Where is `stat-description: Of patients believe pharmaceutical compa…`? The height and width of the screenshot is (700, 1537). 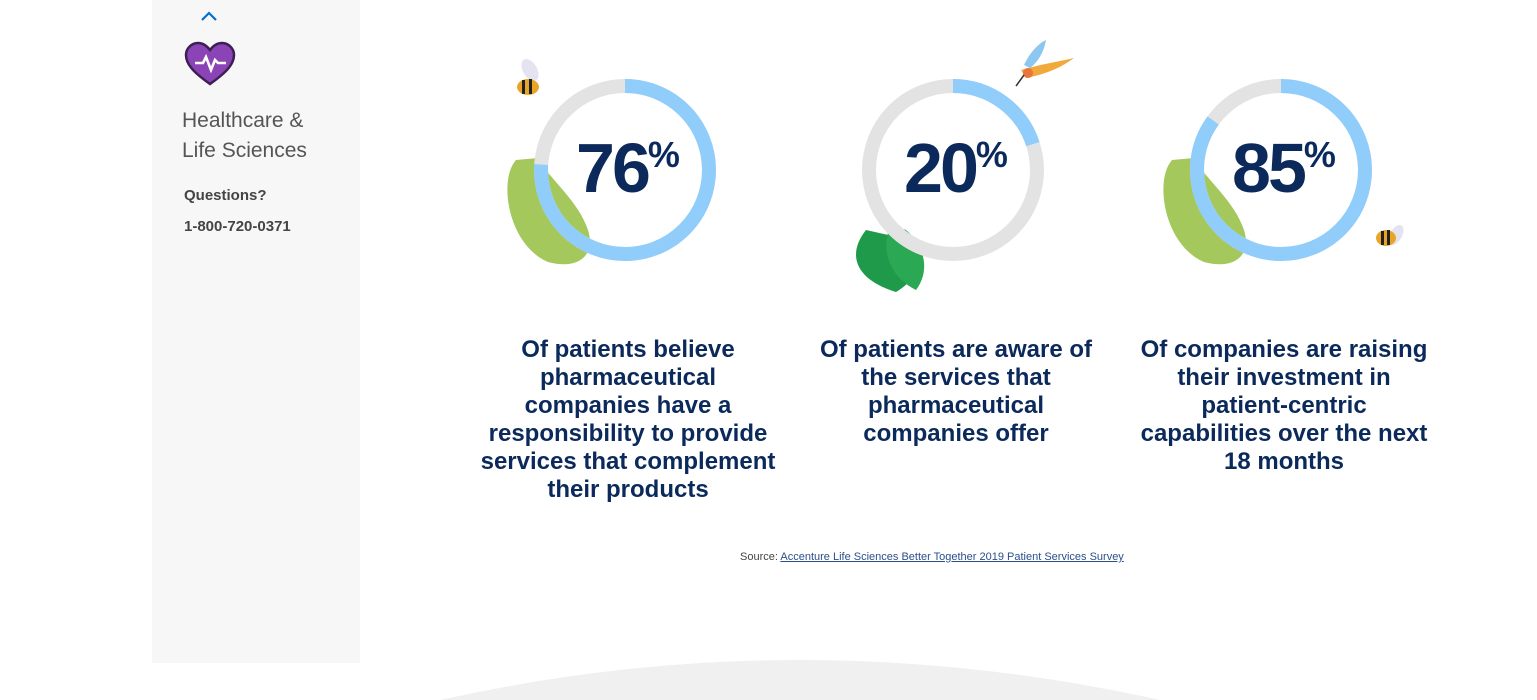 stat-description: Of patients believe pharmaceutical compa… is located at coordinates (628, 419).